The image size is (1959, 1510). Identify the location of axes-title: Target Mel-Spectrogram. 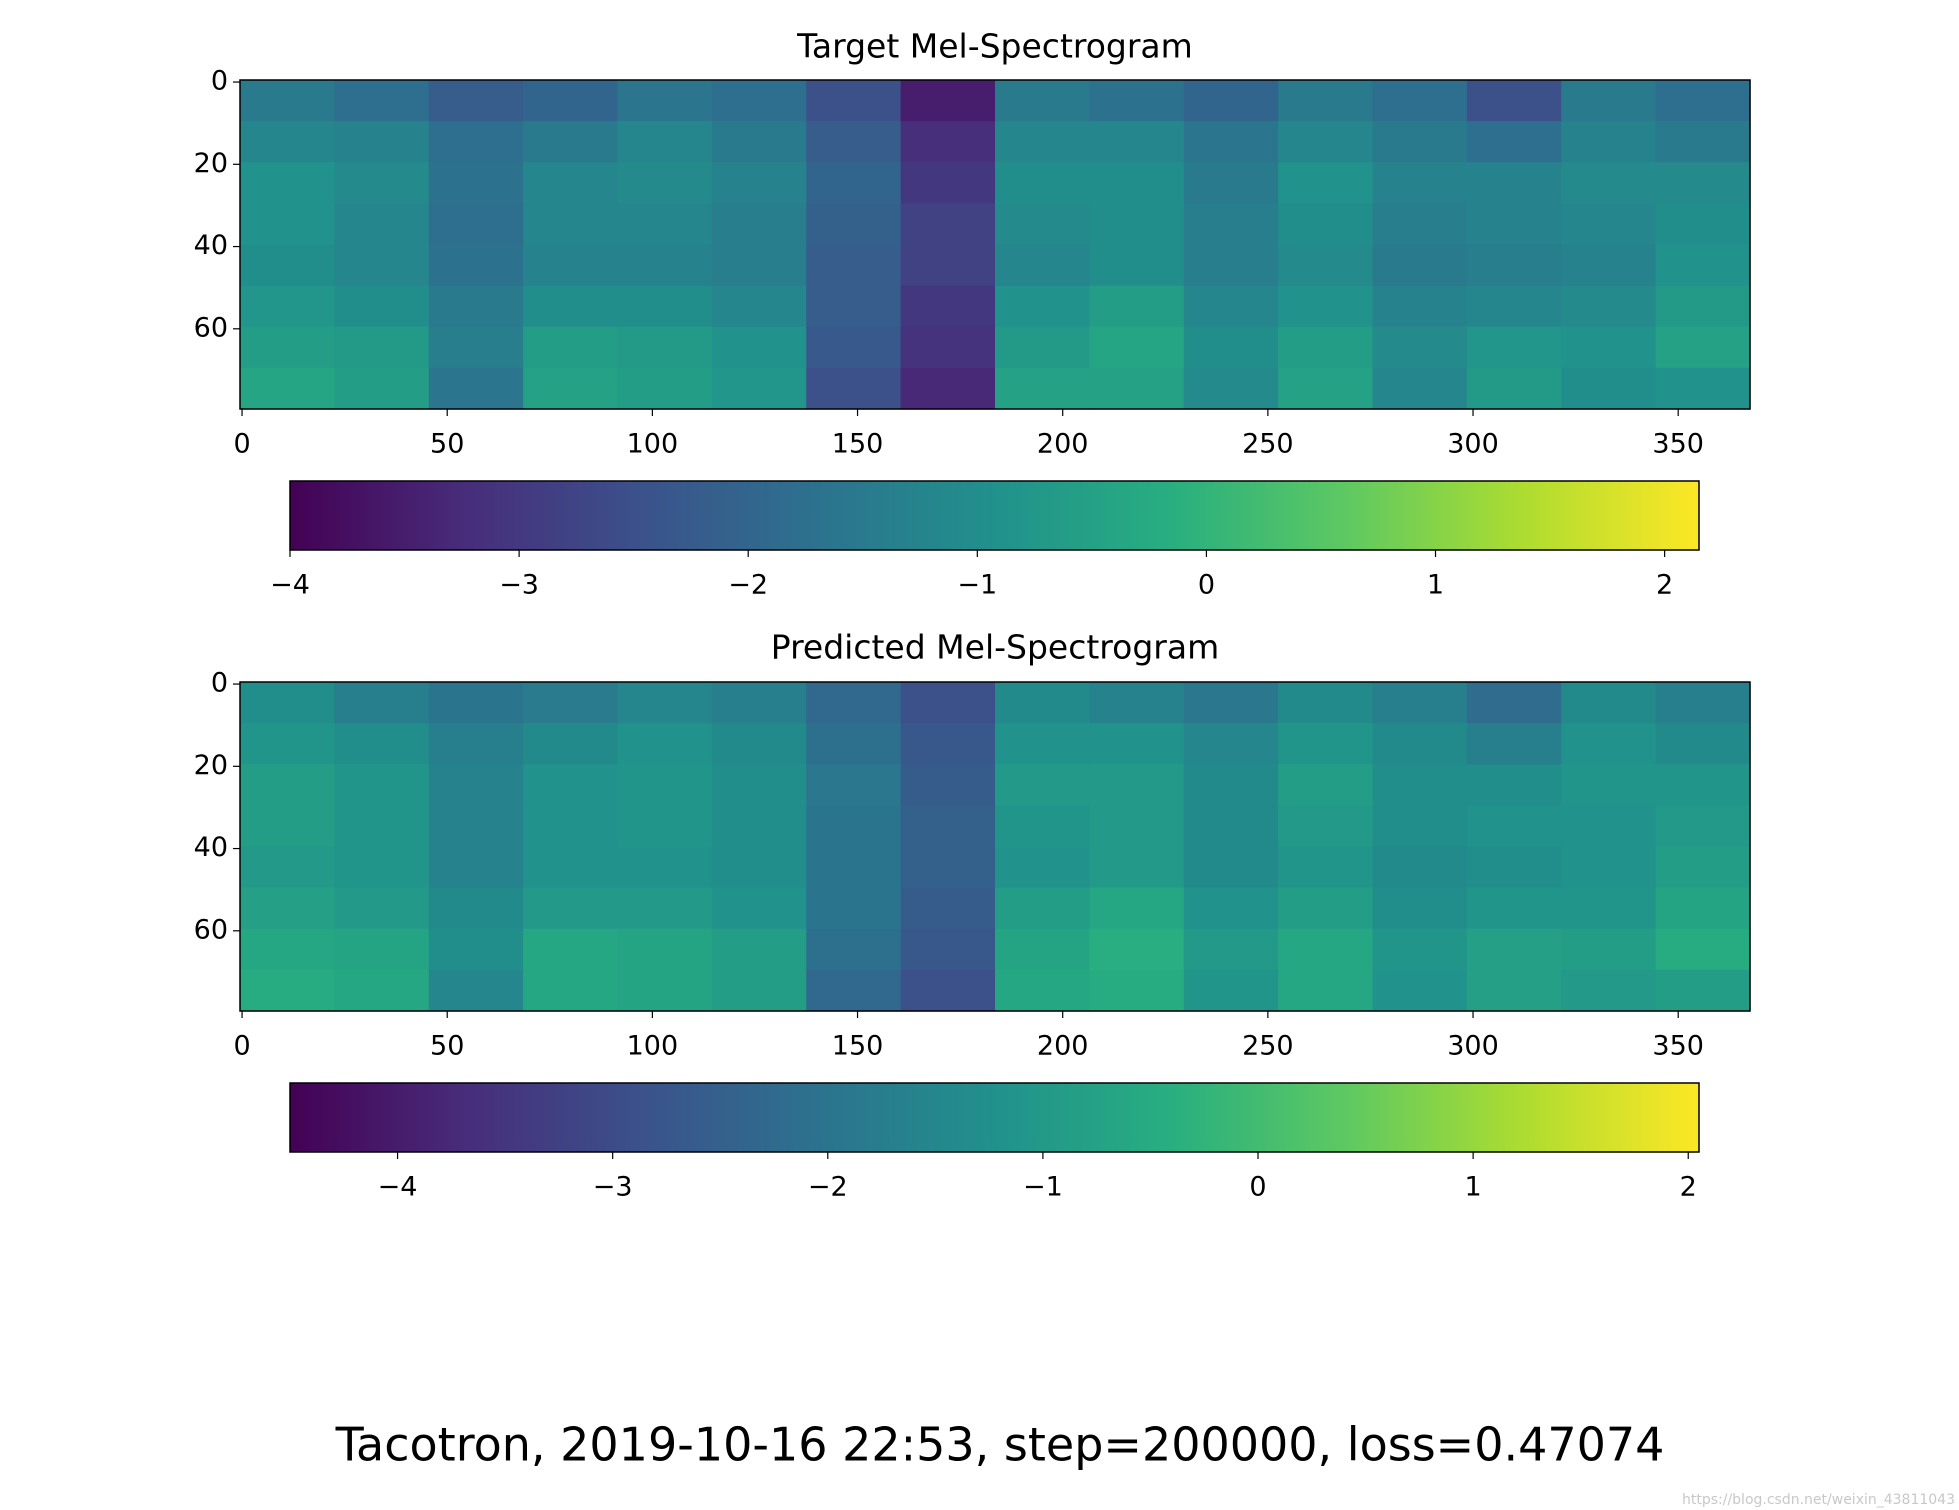
(994, 46).